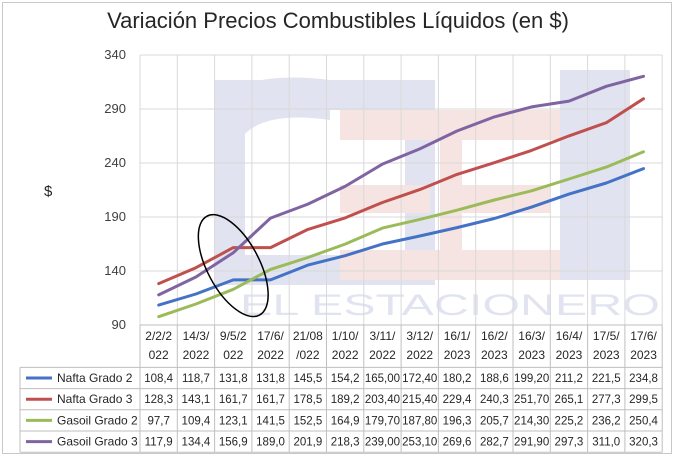  What do you see at coordinates (531, 443) in the screenshot?
I see `data-label: 291,90` at bounding box center [531, 443].